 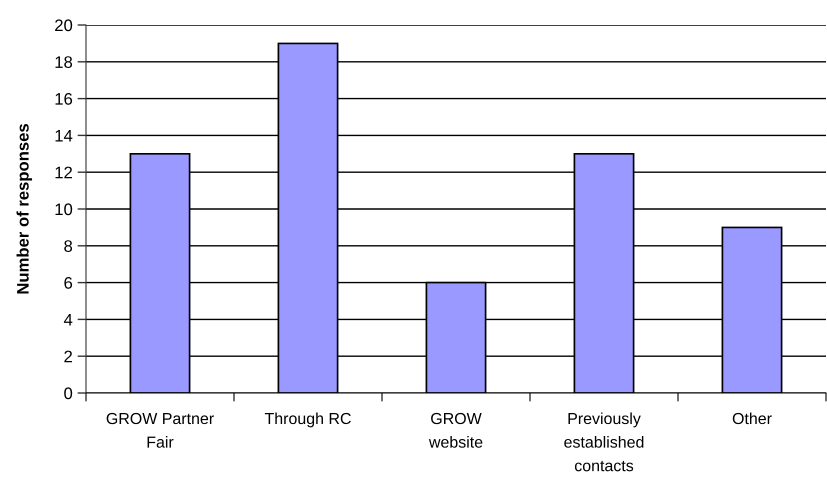 What do you see at coordinates (68, 283) in the screenshot?
I see `y-tick-label: 6` at bounding box center [68, 283].